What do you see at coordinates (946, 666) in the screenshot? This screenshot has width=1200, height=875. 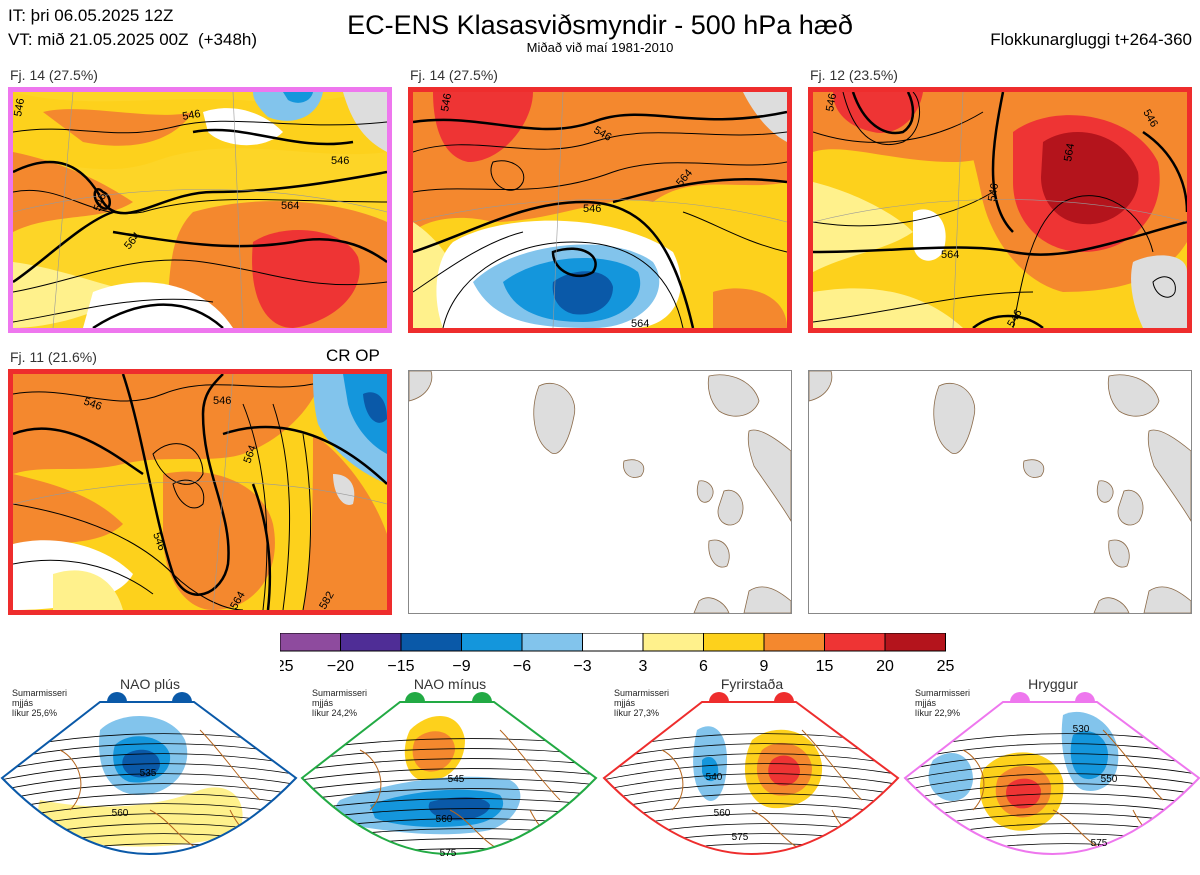 I see `colorbar-tick-label: 25` at bounding box center [946, 666].